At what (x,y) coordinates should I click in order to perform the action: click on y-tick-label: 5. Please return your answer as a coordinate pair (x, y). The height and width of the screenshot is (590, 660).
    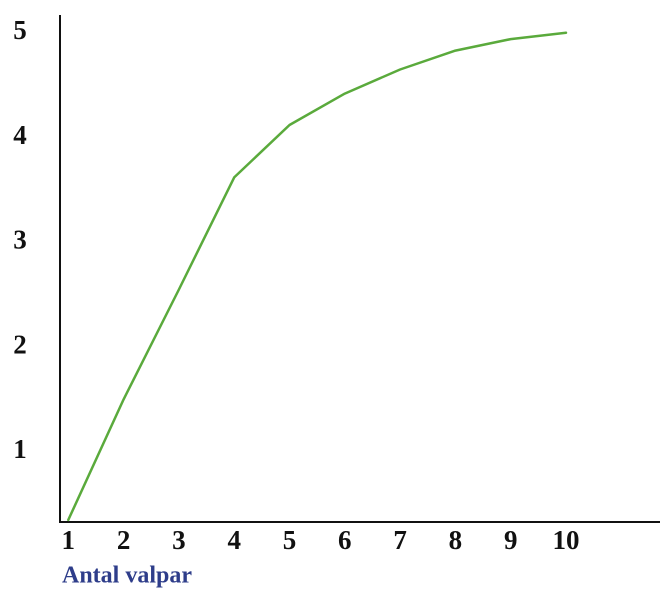
    Looking at the image, I should click on (20, 30).